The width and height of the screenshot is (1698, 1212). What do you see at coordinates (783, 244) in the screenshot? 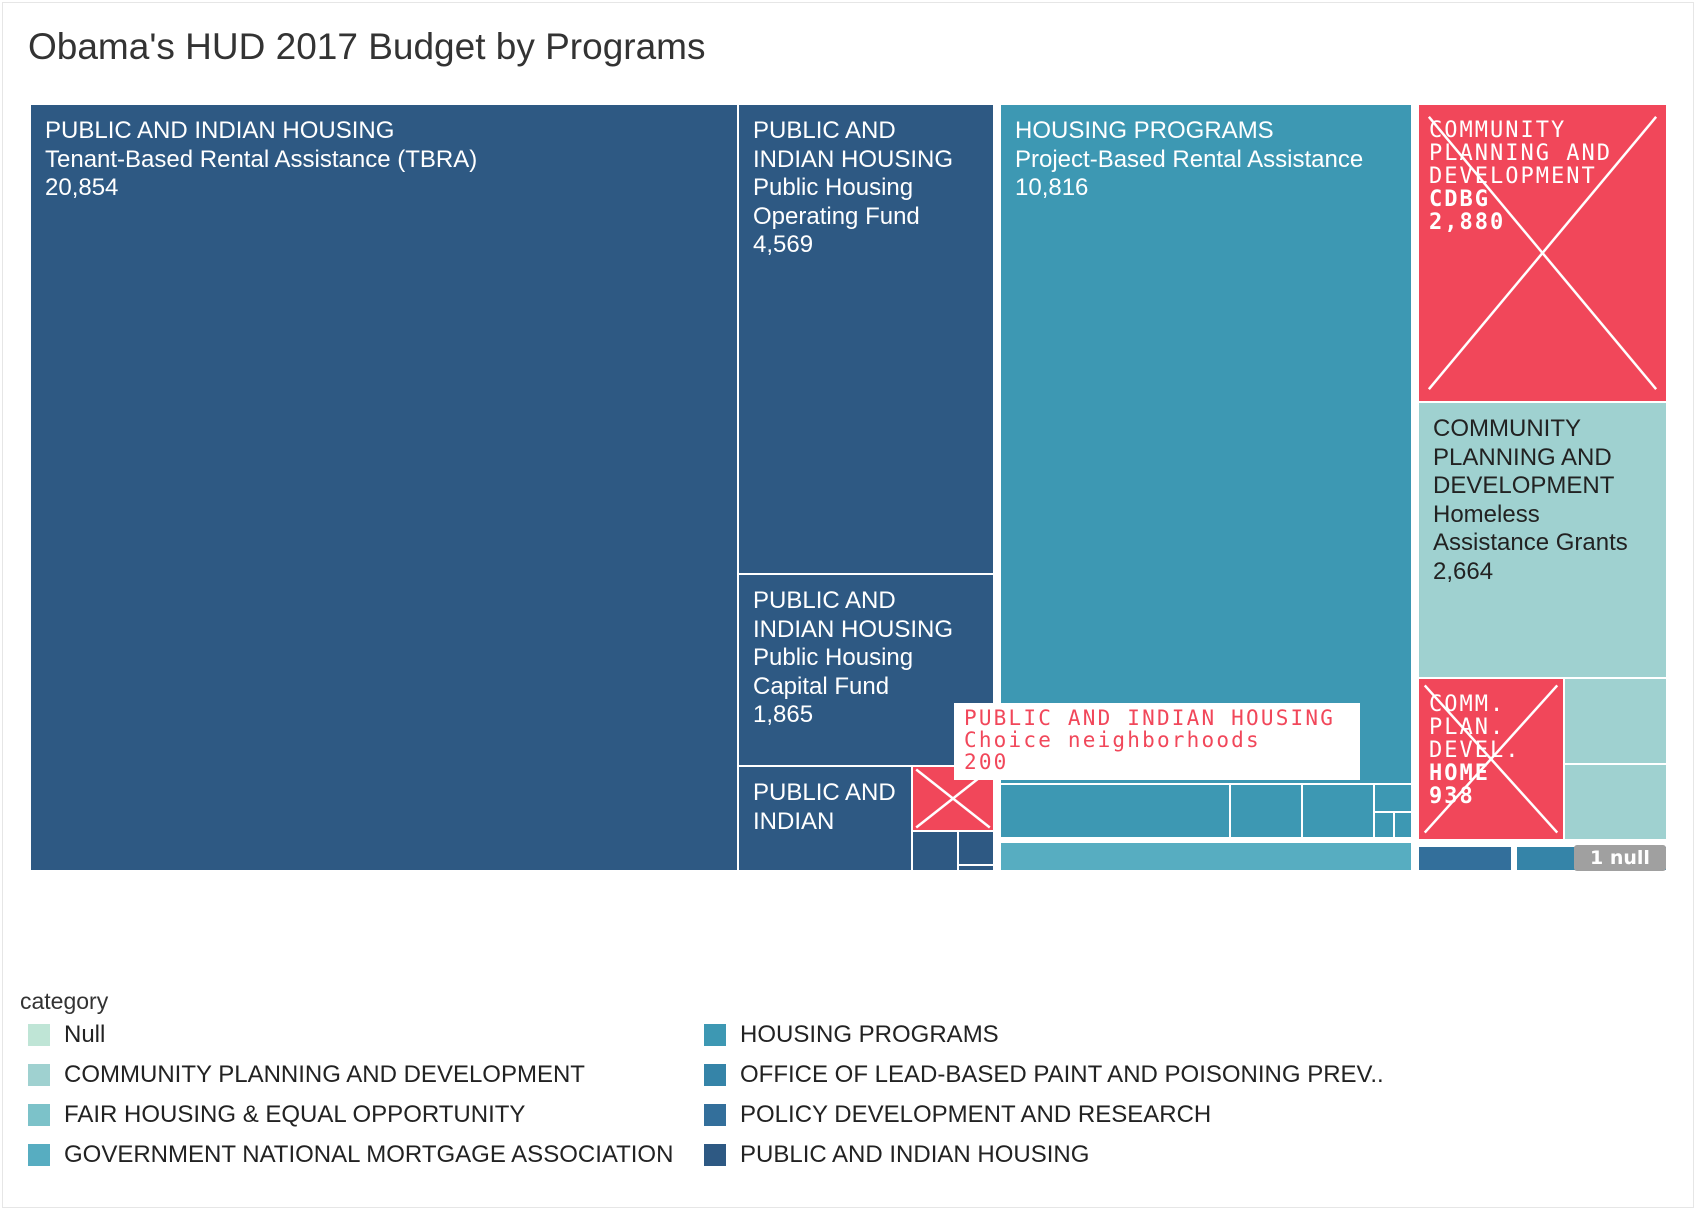
I see `cell-value: 4,569` at bounding box center [783, 244].